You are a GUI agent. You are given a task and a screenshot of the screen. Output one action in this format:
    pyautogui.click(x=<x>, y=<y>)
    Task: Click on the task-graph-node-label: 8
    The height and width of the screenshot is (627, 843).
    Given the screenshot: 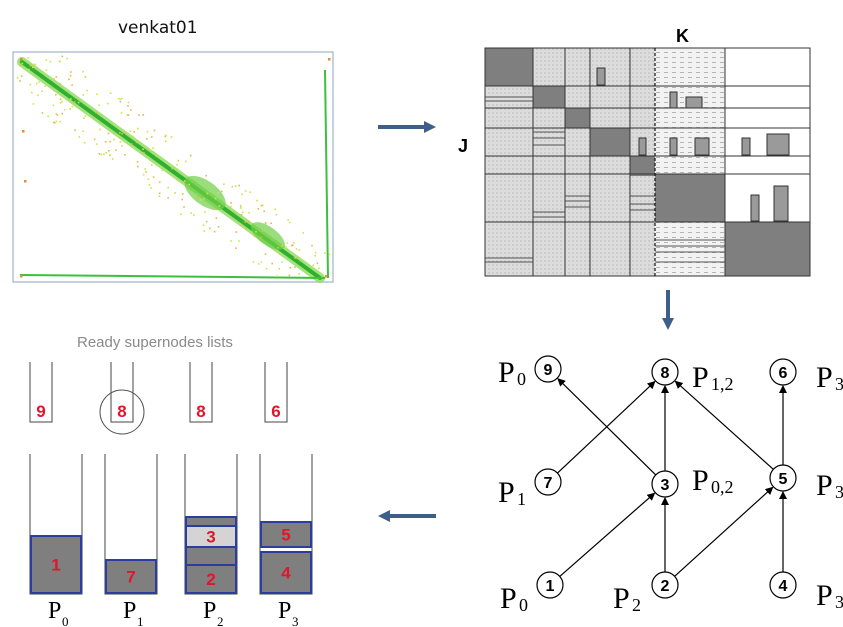 What is the action you would take?
    pyautogui.click(x=665, y=373)
    